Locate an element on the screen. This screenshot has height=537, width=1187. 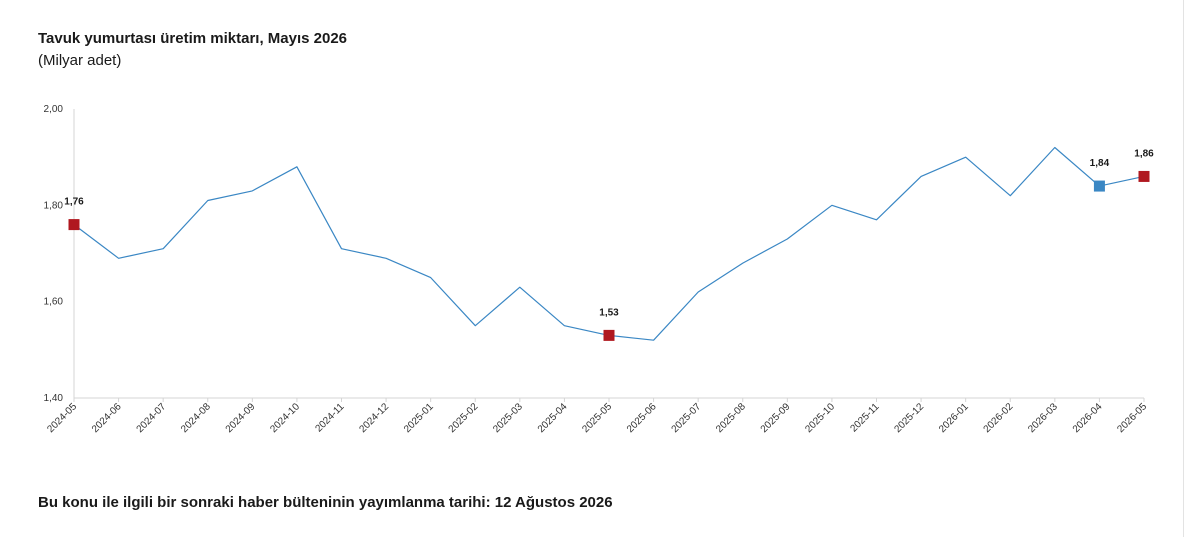
data-label: 1,53 is located at coordinates (609, 312).